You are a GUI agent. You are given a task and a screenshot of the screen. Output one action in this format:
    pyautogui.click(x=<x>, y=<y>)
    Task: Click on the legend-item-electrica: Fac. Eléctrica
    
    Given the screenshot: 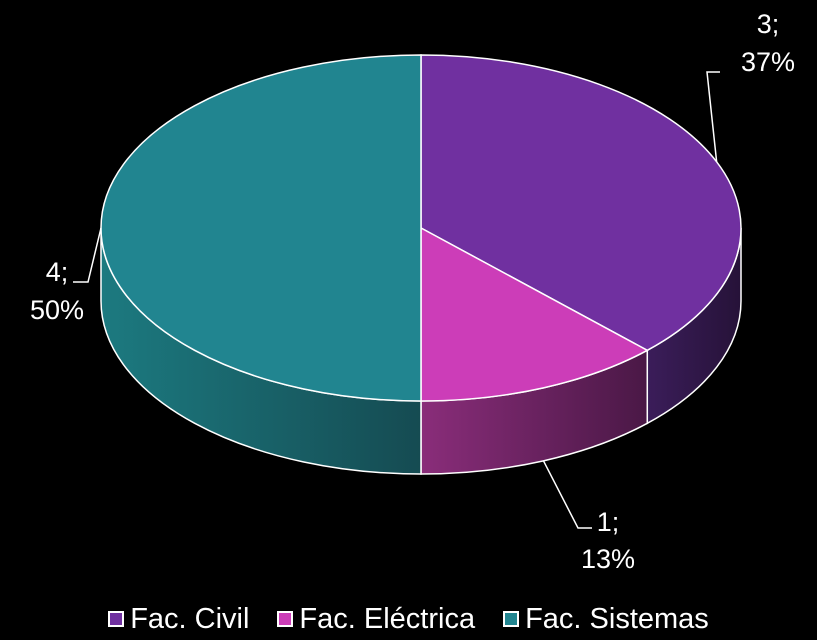 What is the action you would take?
    pyautogui.click(x=376, y=619)
    